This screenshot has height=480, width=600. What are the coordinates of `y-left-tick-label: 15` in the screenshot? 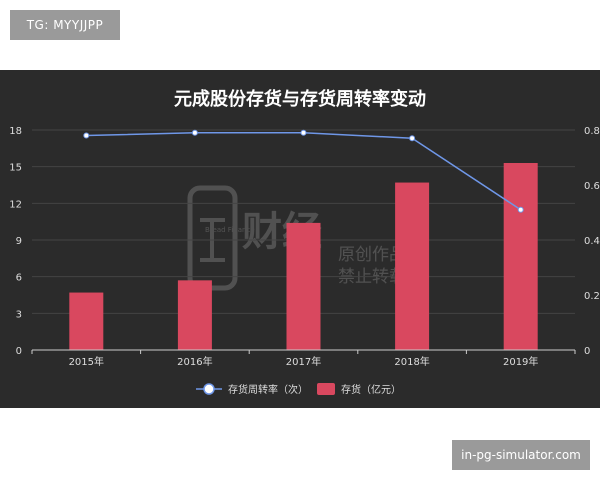 It's located at (15, 168).